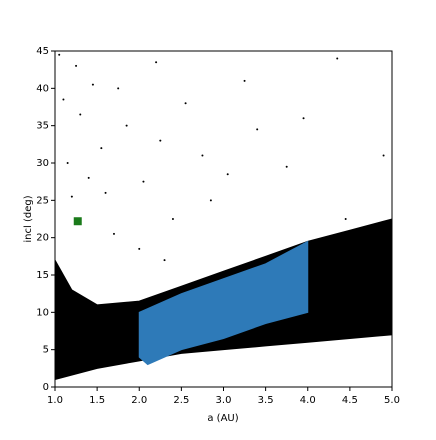 This screenshot has width=436, height=440. What do you see at coordinates (350, 400) in the screenshot?
I see `x-tick-label: 4.5` at bounding box center [350, 400].